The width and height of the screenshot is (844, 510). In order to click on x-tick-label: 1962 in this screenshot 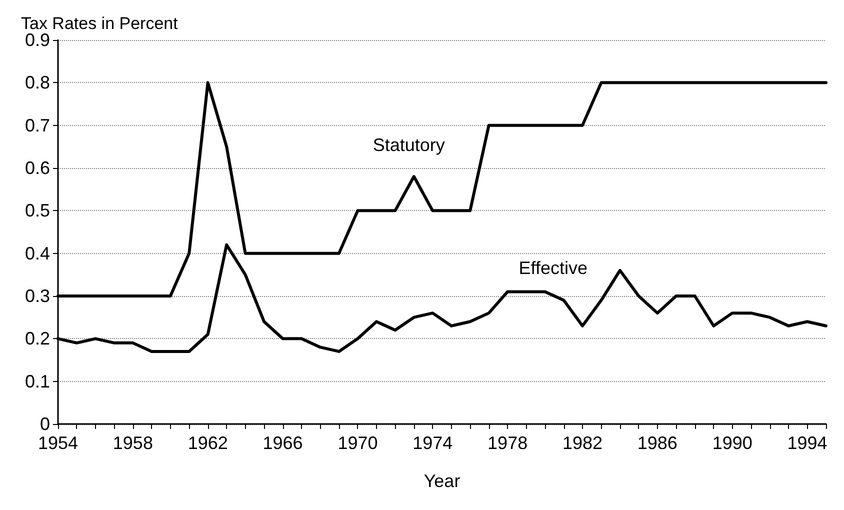, I will do `click(208, 443)`.